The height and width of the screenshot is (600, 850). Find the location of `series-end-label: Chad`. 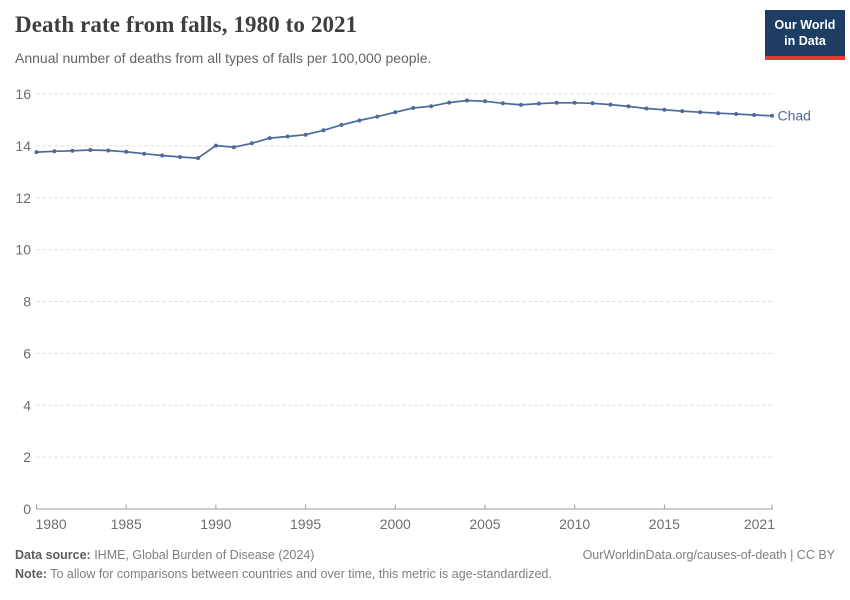

series-end-label: Chad is located at coordinates (794, 115).